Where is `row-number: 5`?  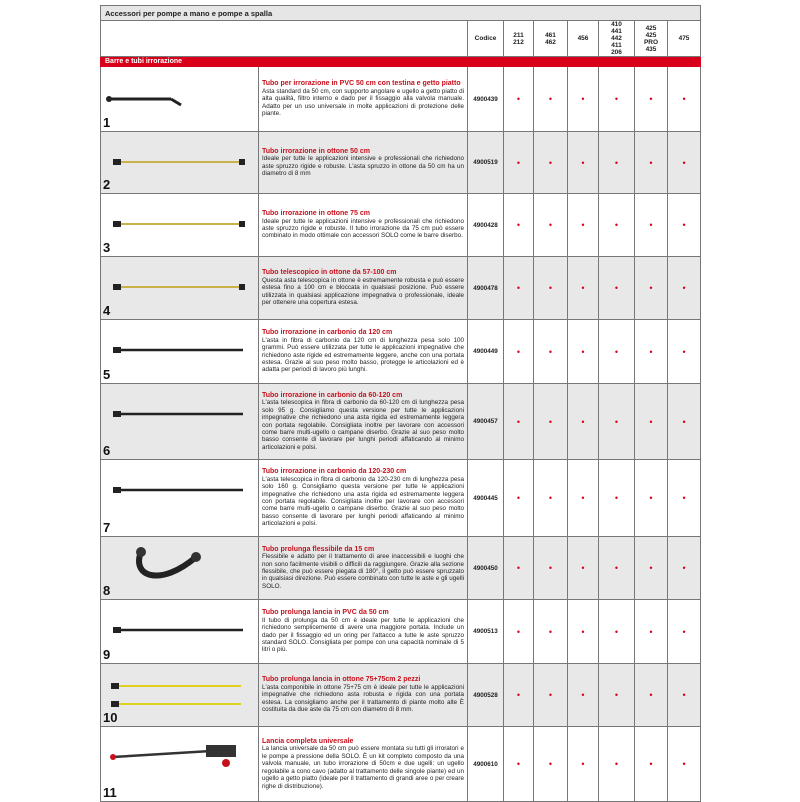 row-number: 5 is located at coordinates (107, 374).